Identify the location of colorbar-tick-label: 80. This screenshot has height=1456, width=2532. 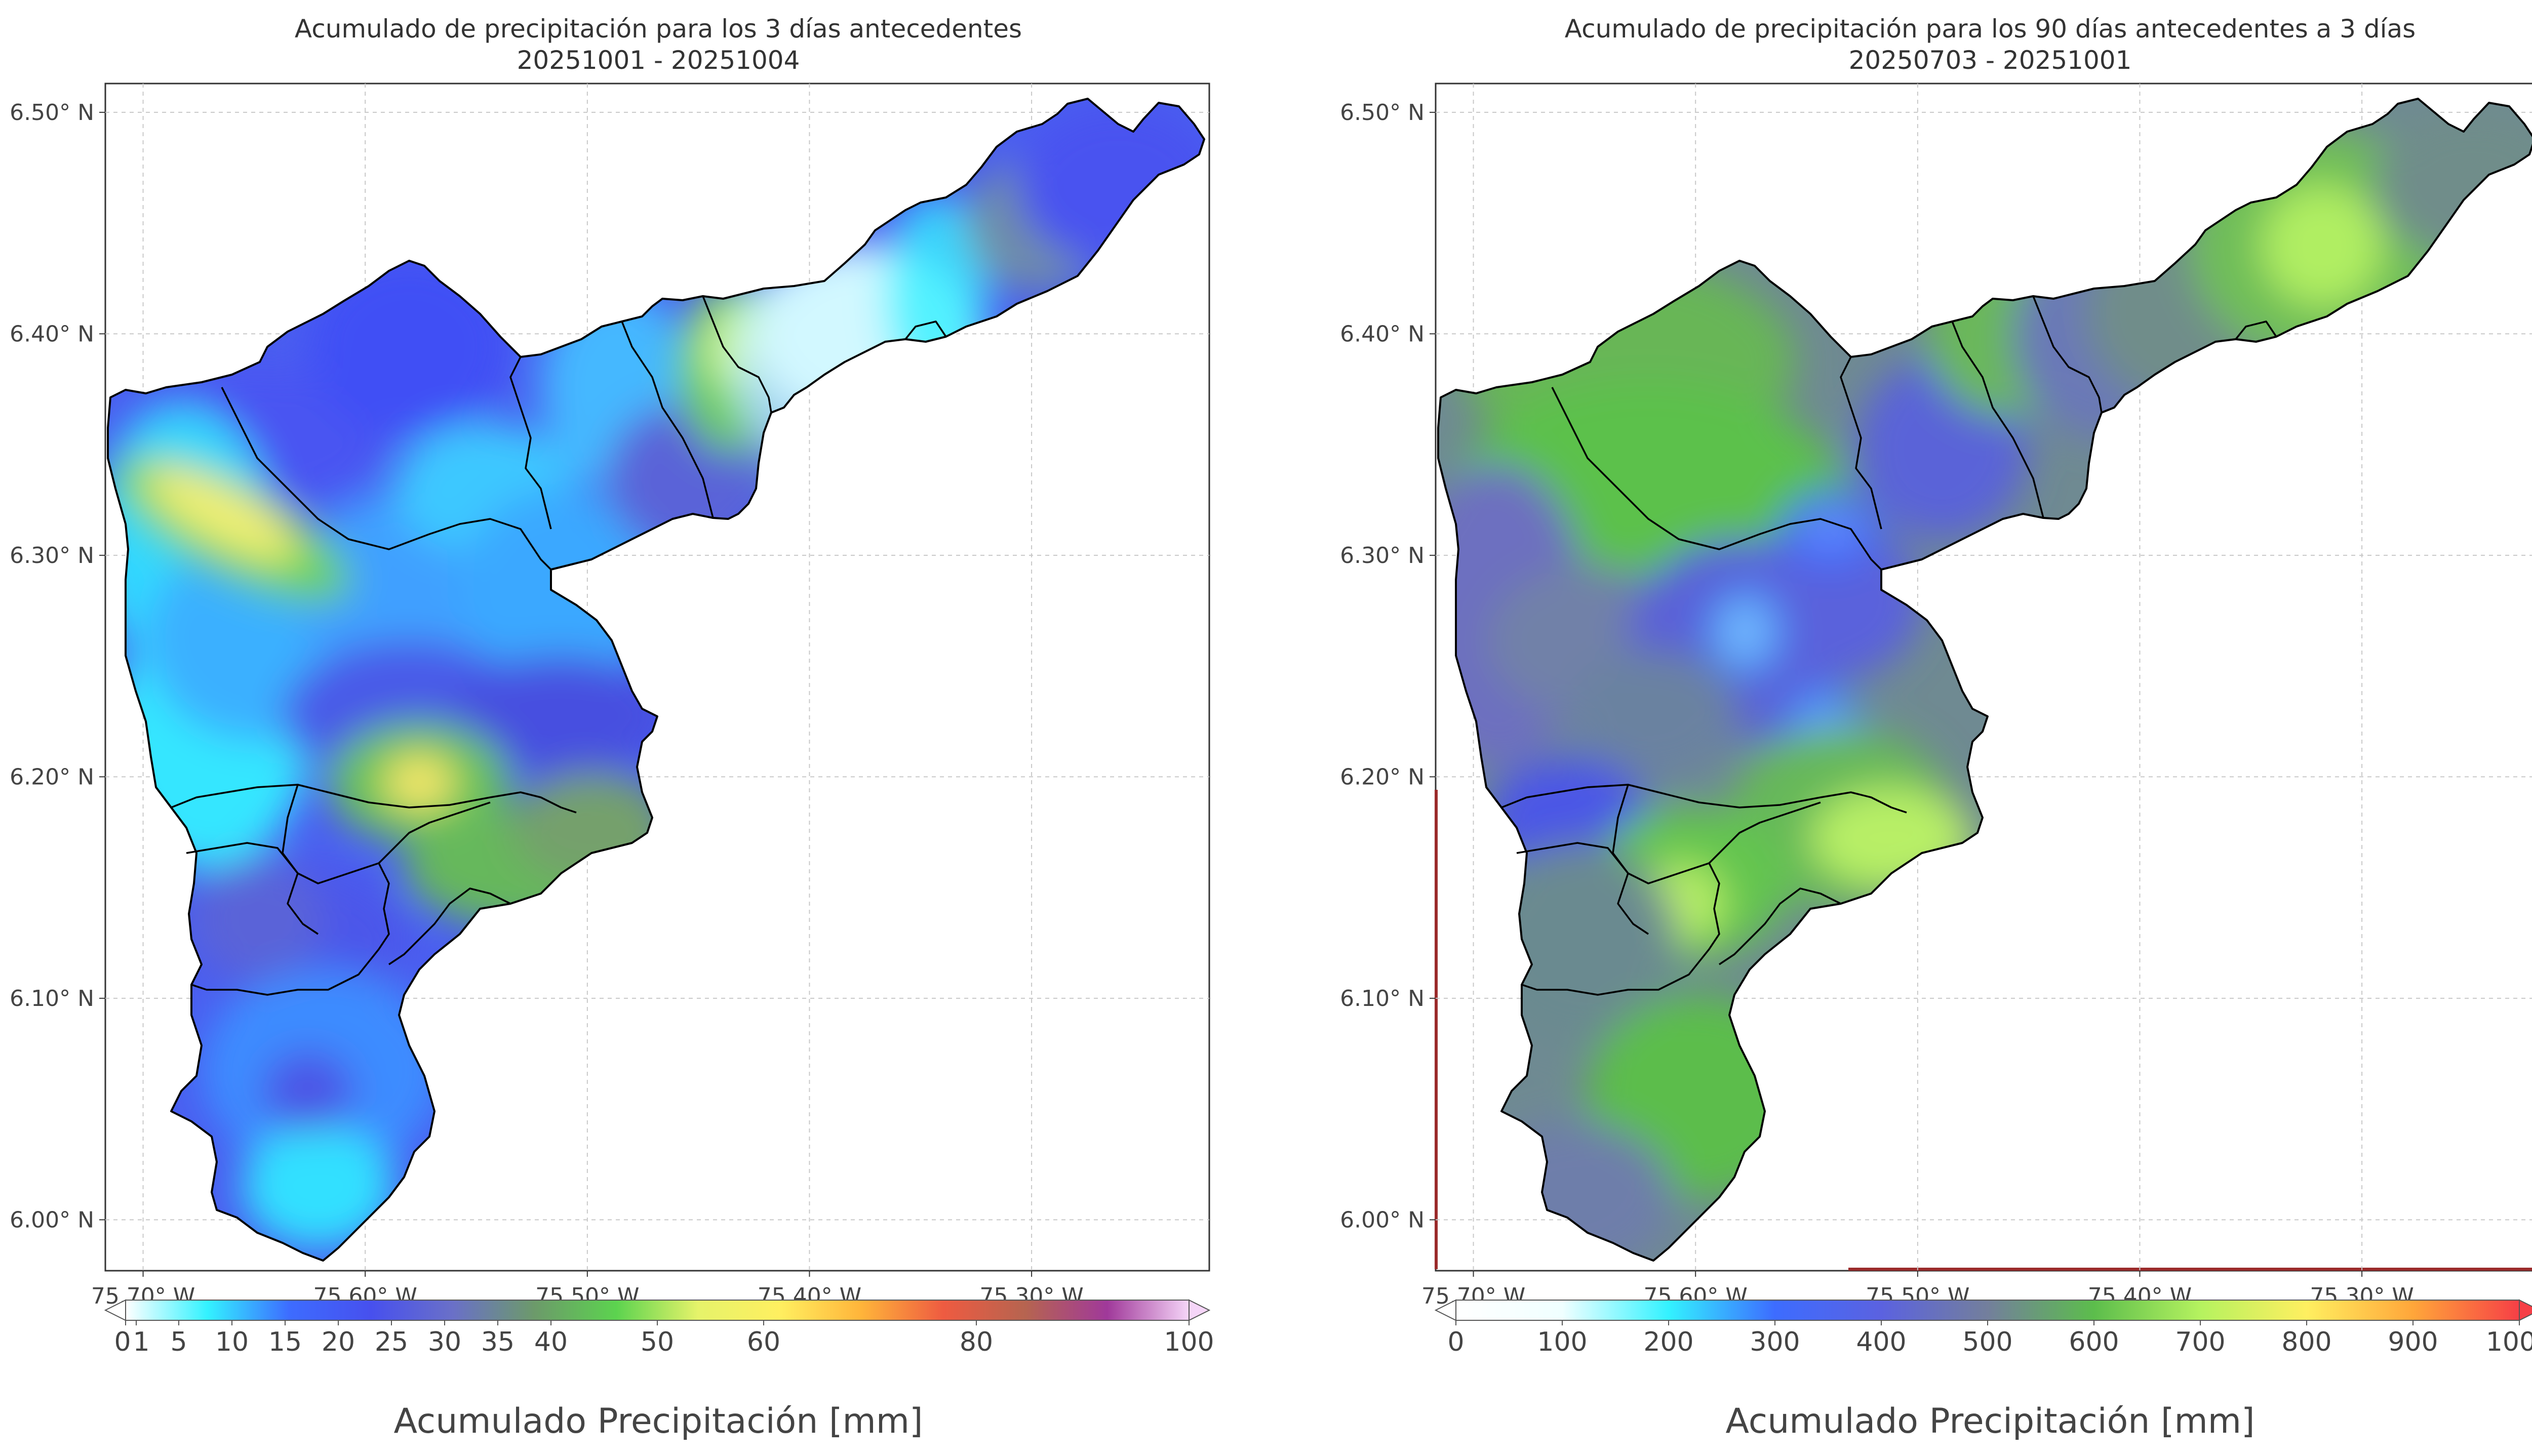
(976, 1342).